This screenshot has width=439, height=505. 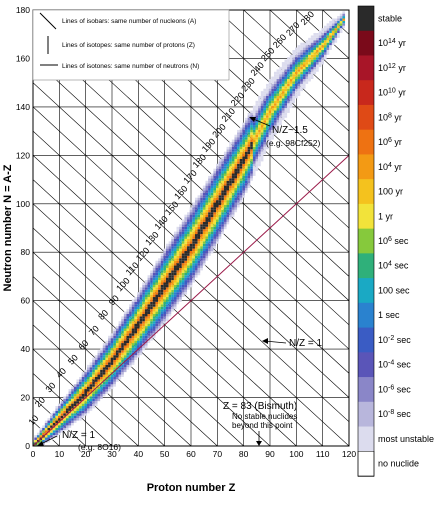 What do you see at coordinates (390, 117) in the screenshot?
I see `colorbar-label: 108 yr` at bounding box center [390, 117].